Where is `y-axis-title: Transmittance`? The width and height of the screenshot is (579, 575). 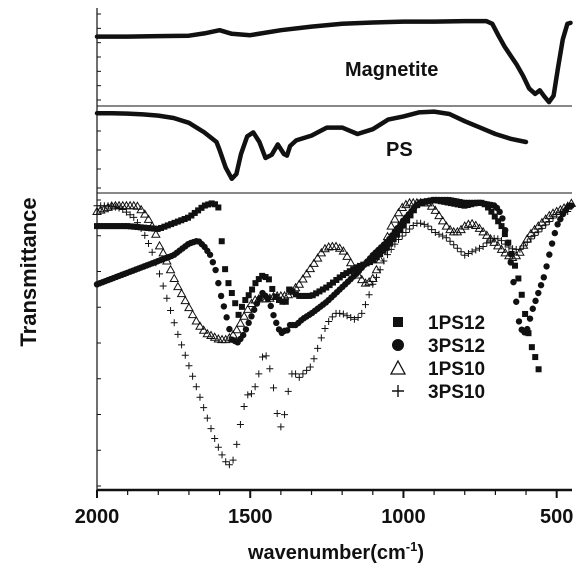 y-axis-title: Transmittance is located at coordinates (28, 271).